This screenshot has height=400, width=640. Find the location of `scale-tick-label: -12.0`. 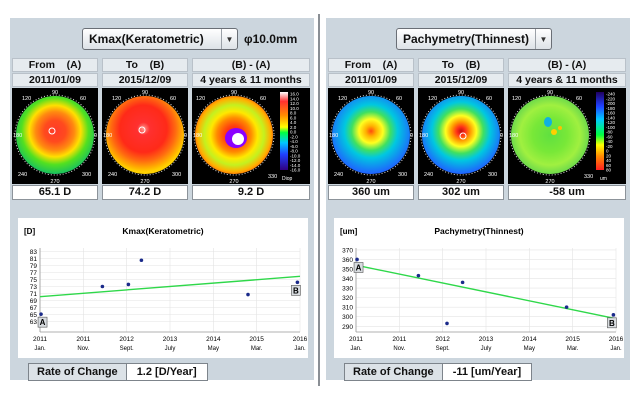

scale-tick-label: -12.0 is located at coordinates (295, 160).